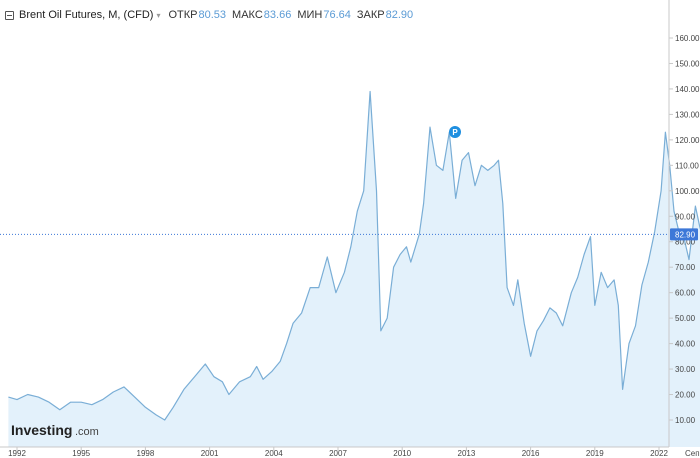 The height and width of the screenshot is (458, 700). What do you see at coordinates (687, 89) in the screenshot?
I see `y-tick-label: 140.00` at bounding box center [687, 89].